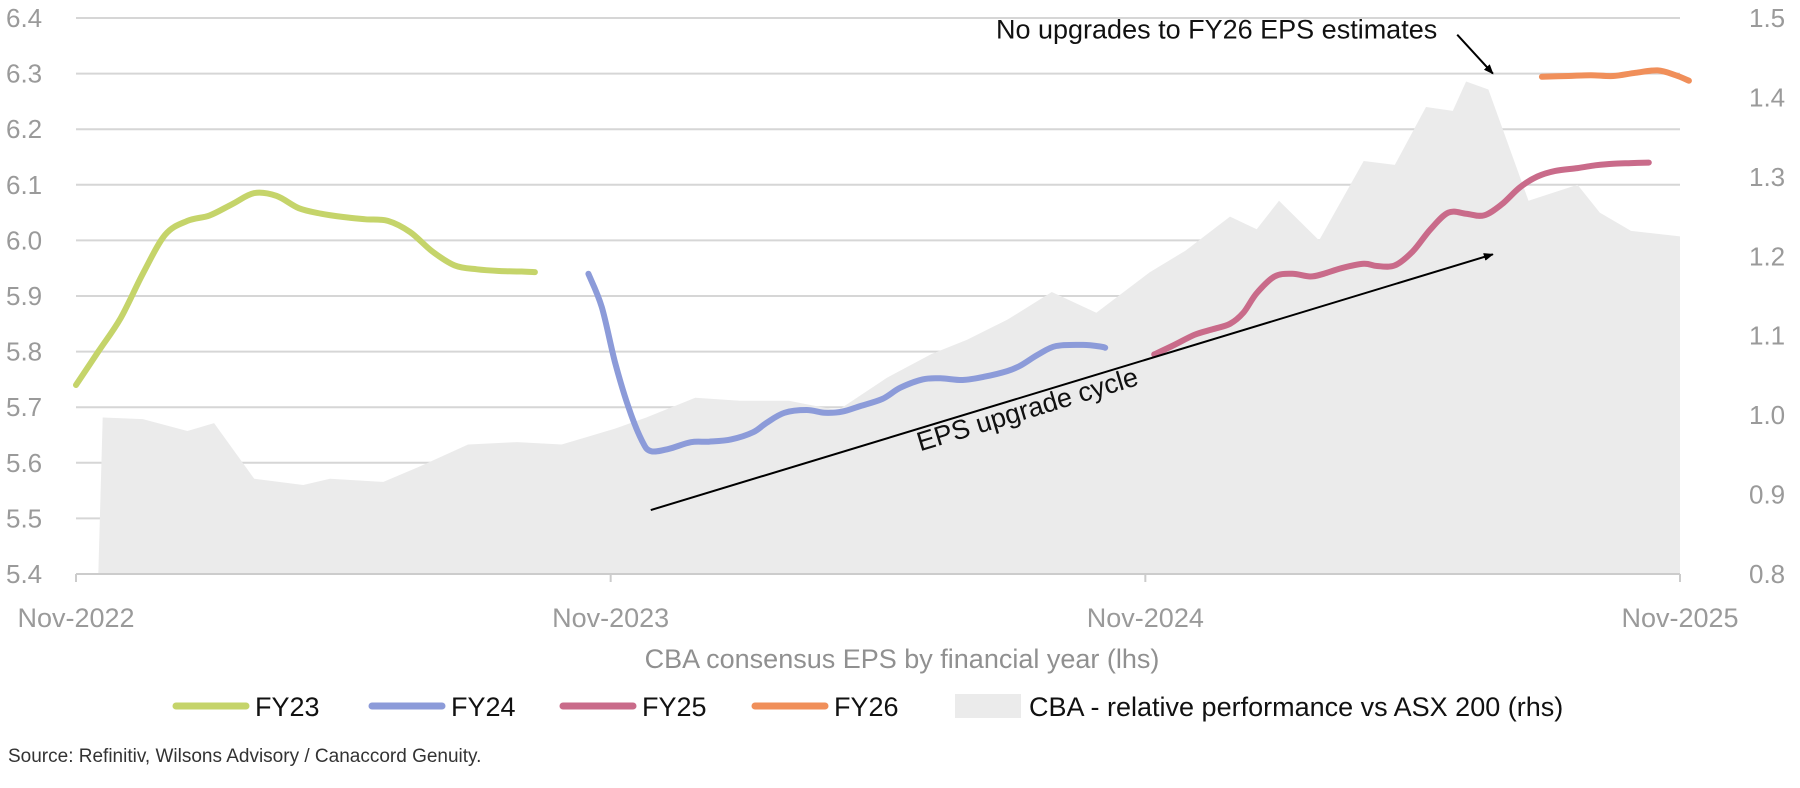 The height and width of the screenshot is (788, 1800). Describe the element at coordinates (1767, 495) in the screenshot. I see `y-right-tick-label: 0.9` at that location.